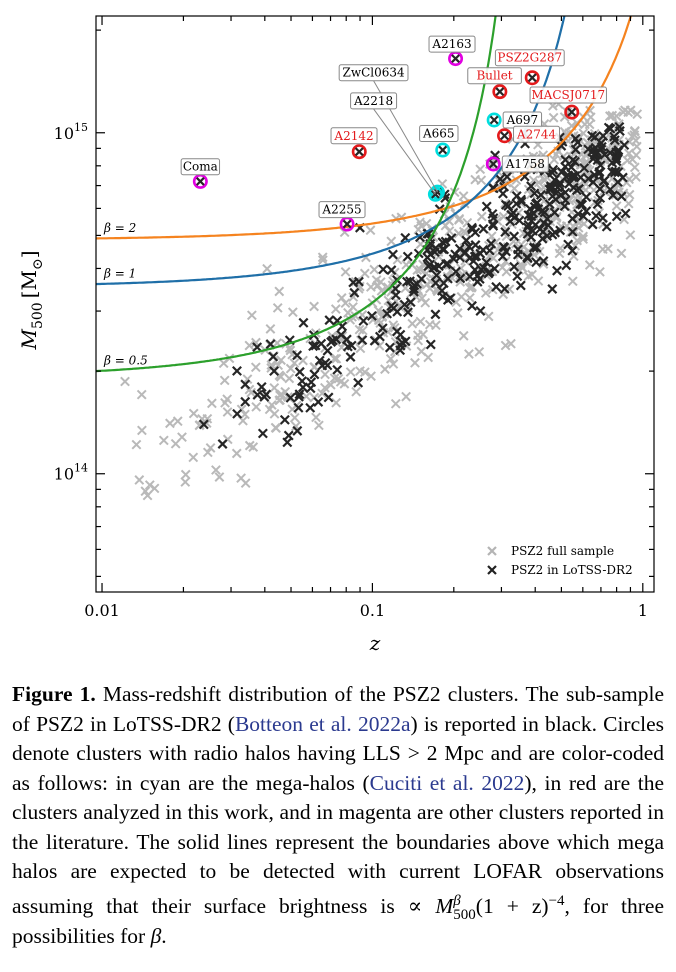 The image size is (676, 972). What do you see at coordinates (560, 560) in the screenshot?
I see `legend: PSZ2 full sample PSZ2 in LoTSS-DR2` at bounding box center [560, 560].